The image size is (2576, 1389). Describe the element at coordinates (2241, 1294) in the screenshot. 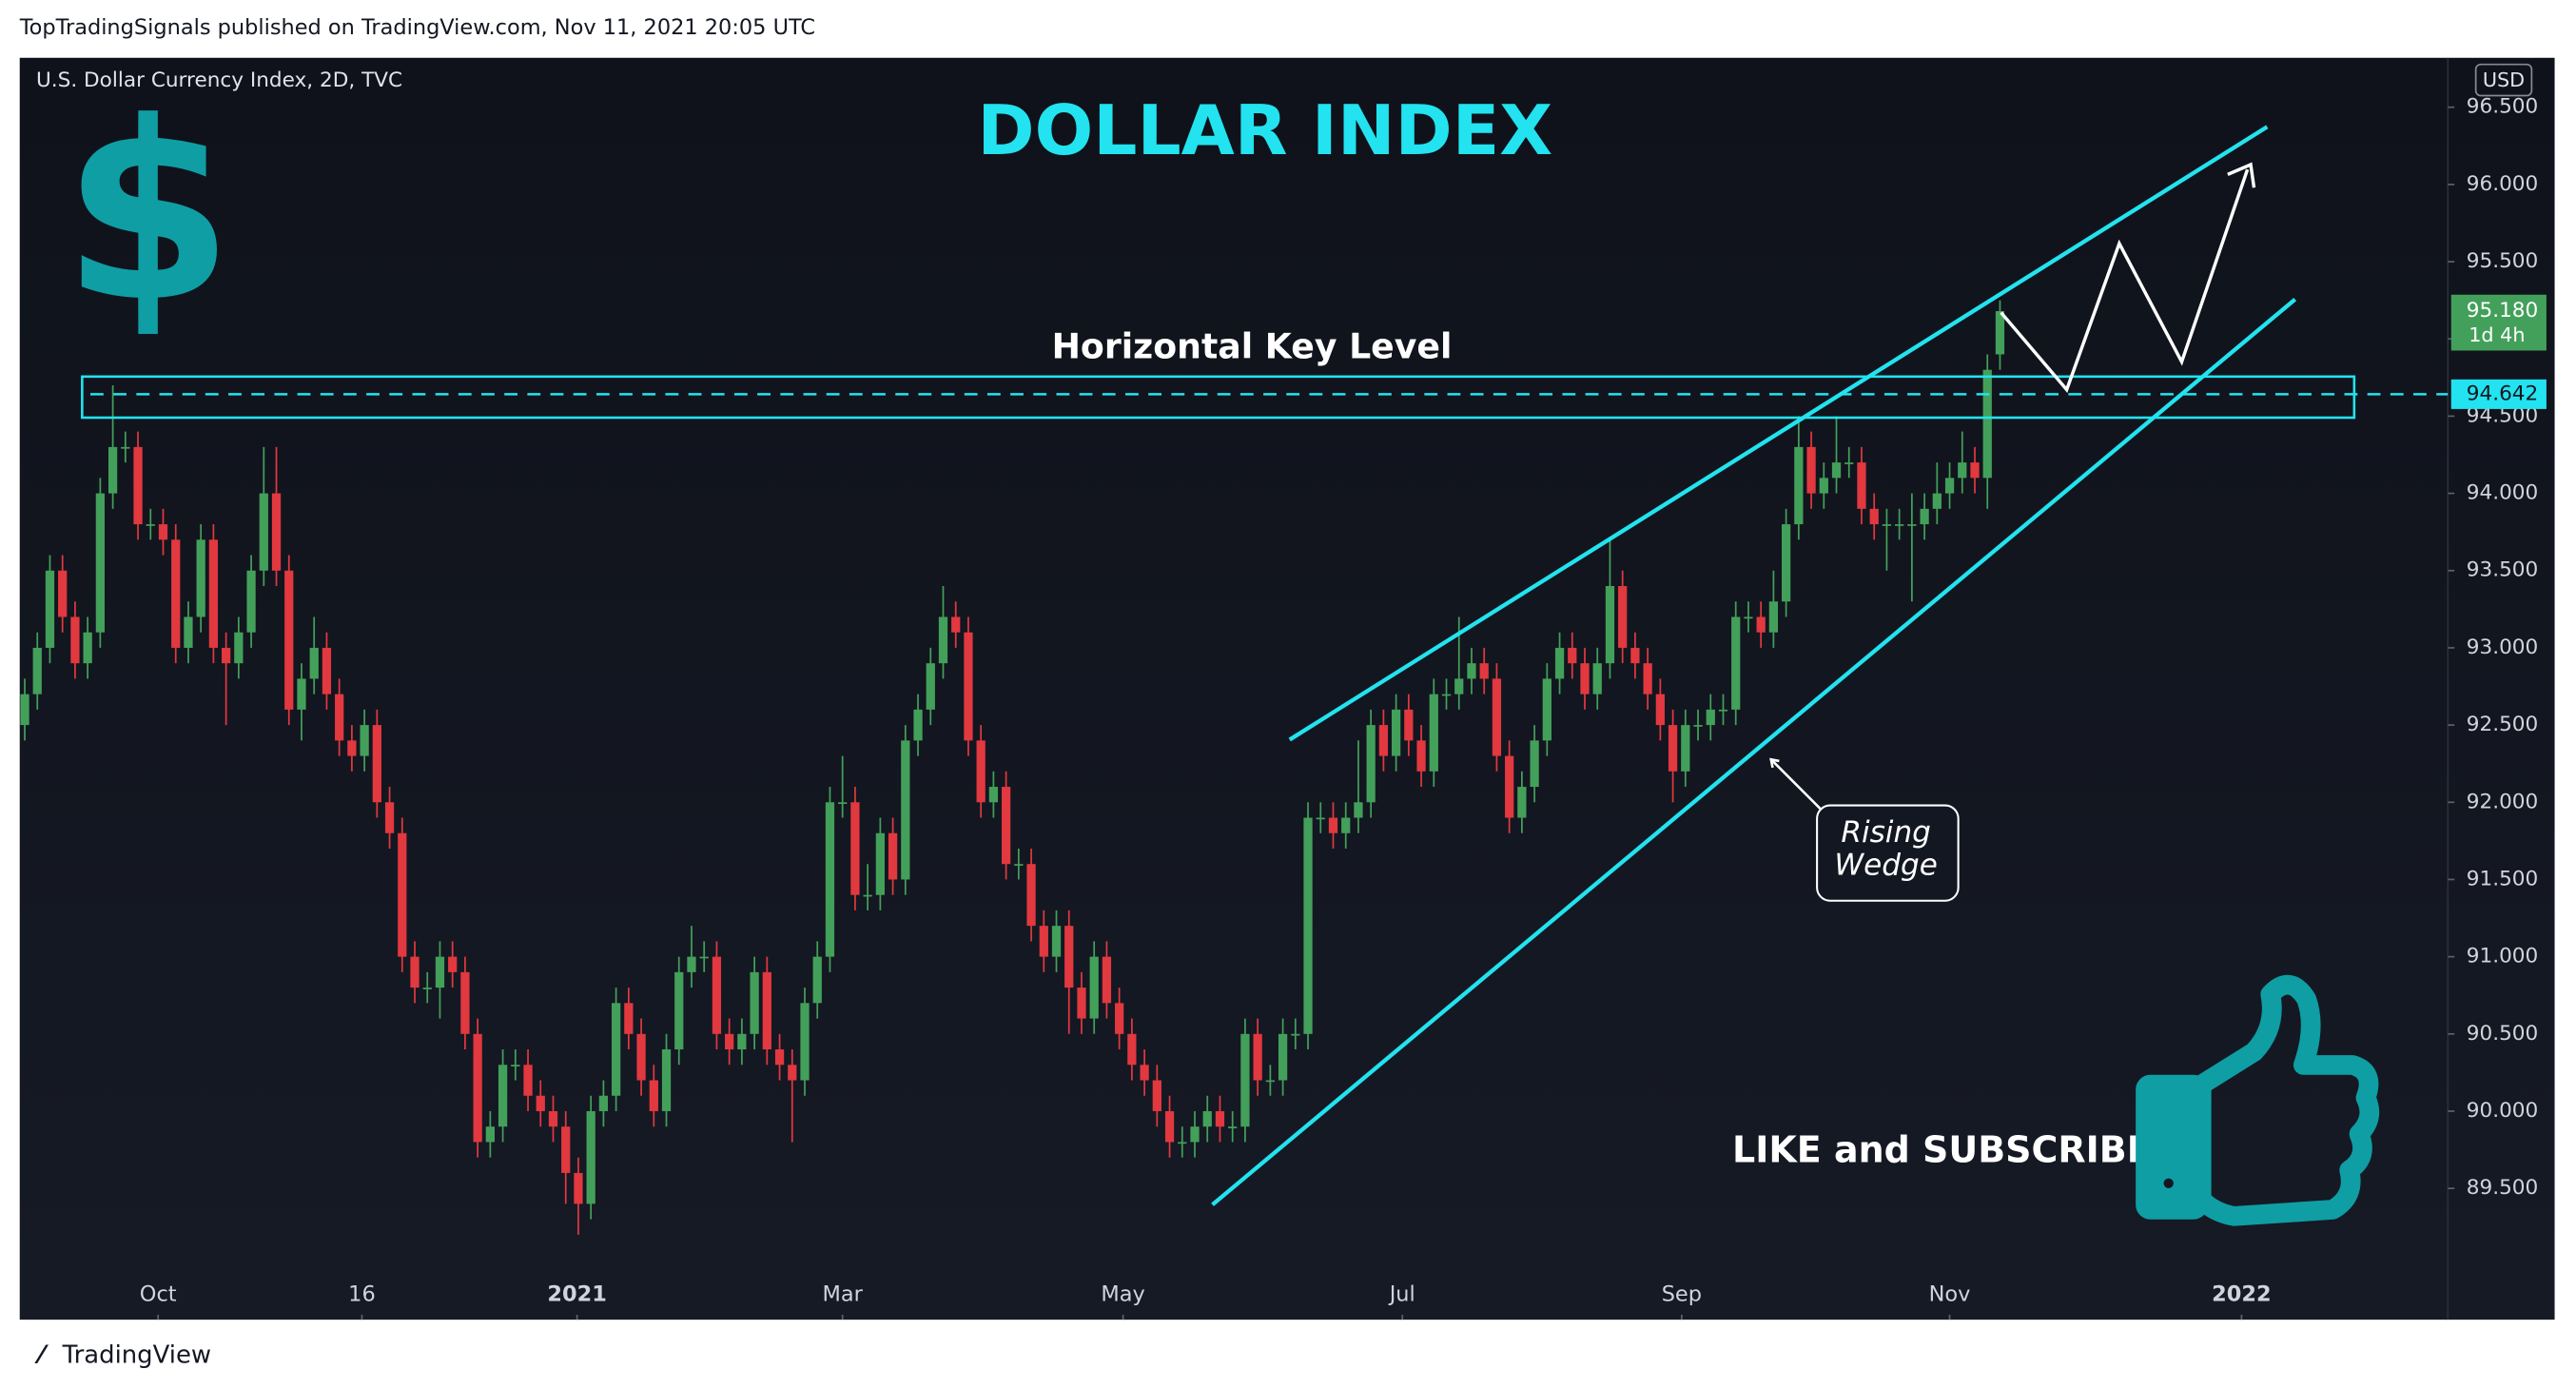

I see `x-tick-label: 2022` at that location.